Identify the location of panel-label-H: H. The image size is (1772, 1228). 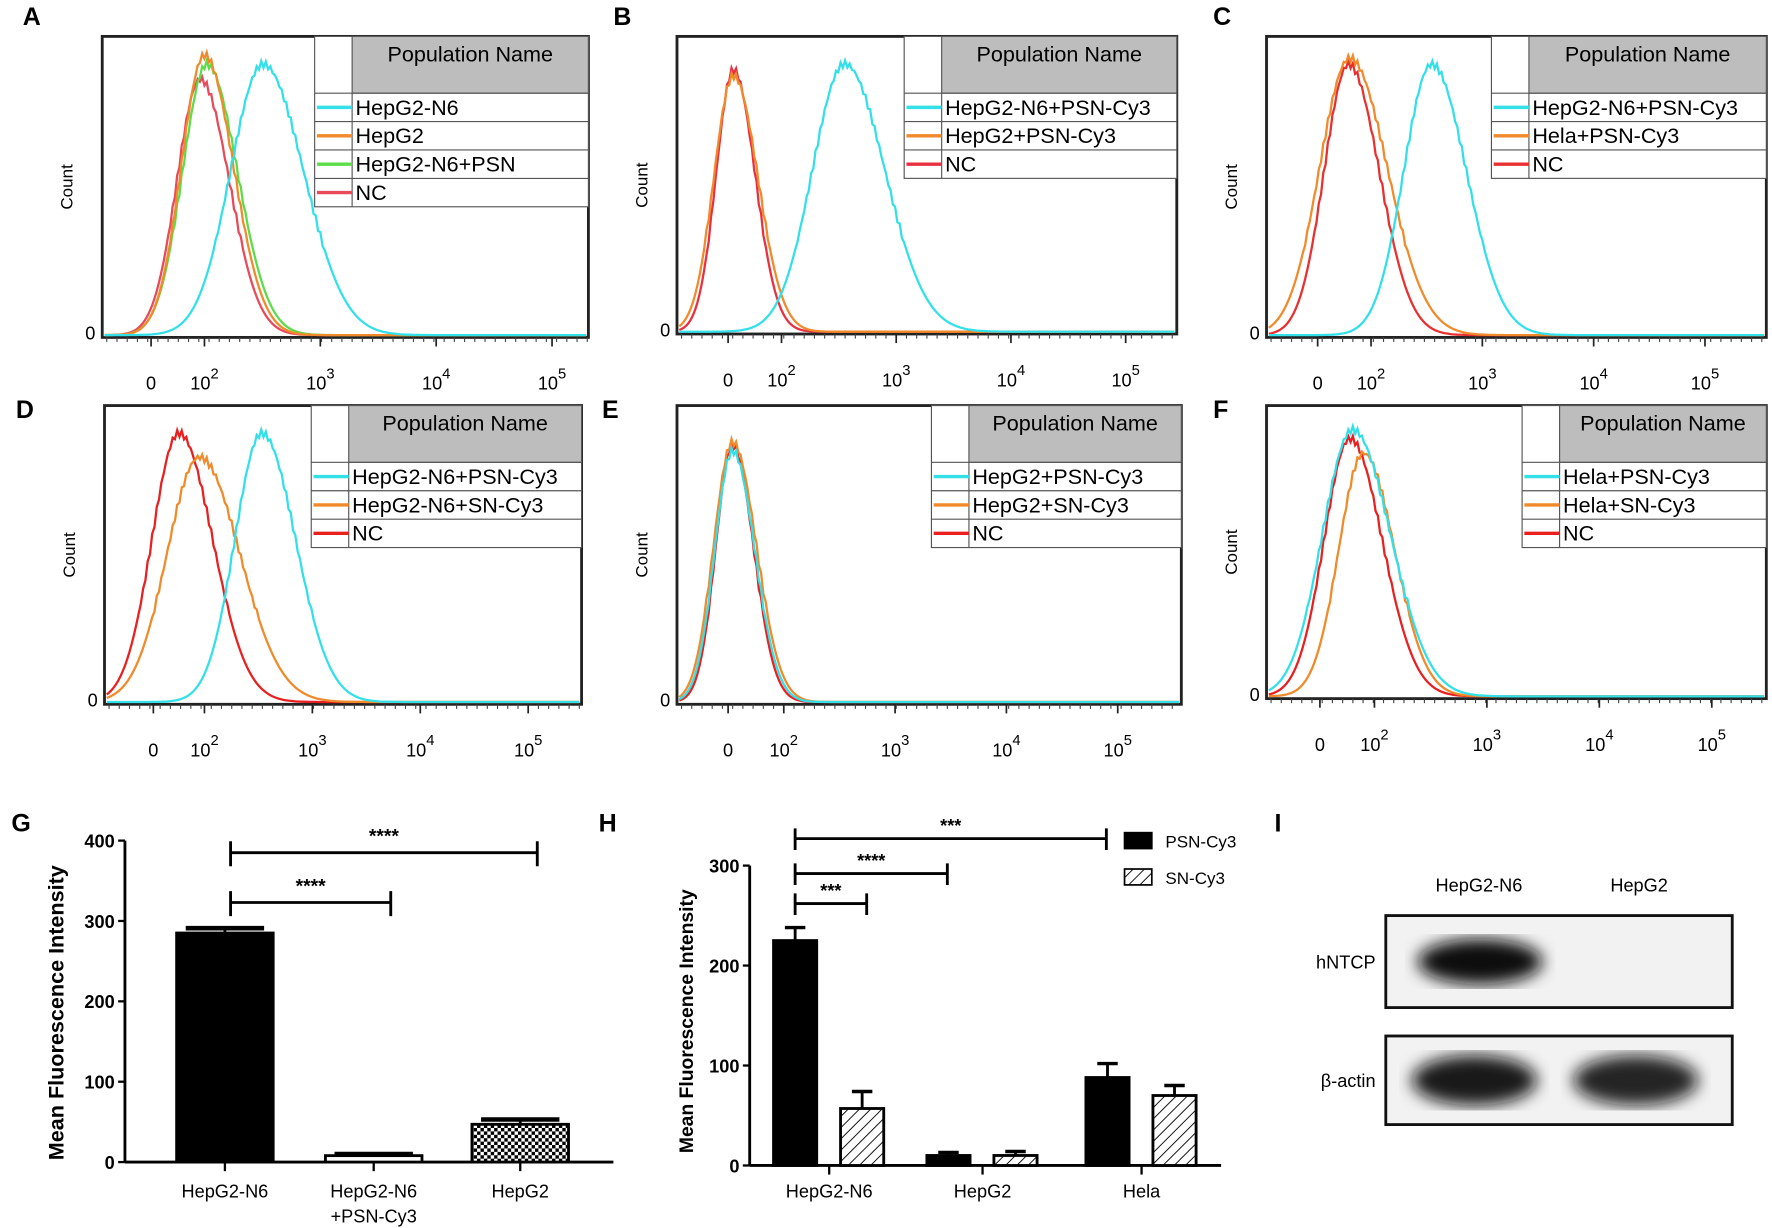
(608, 824).